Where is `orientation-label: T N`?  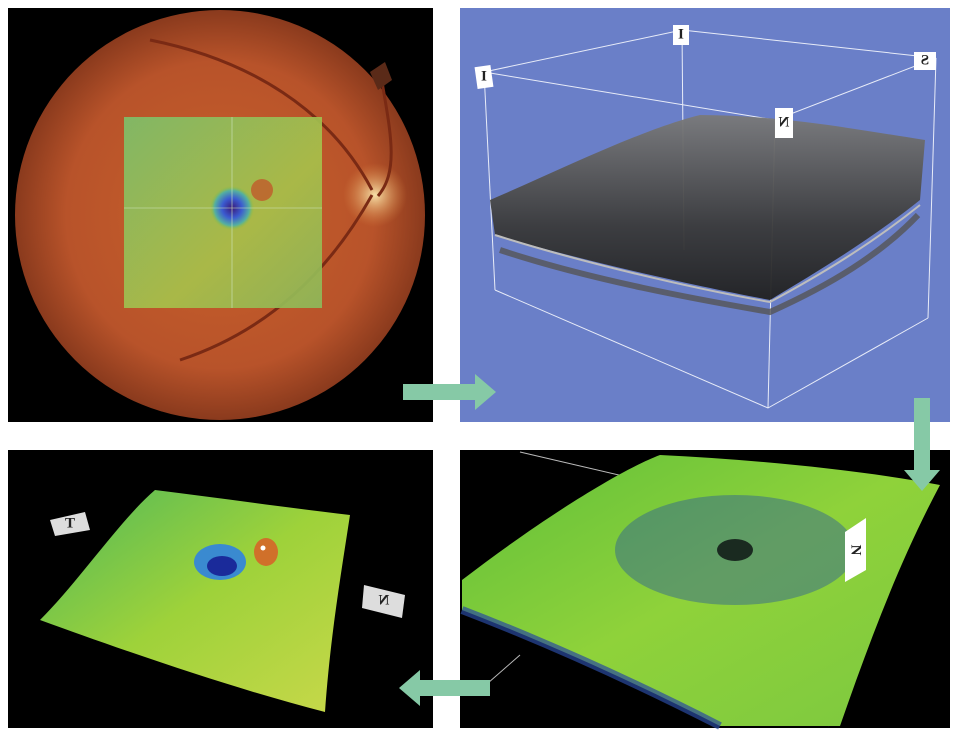
orientation-label: T N is located at coordinates (227, 565).